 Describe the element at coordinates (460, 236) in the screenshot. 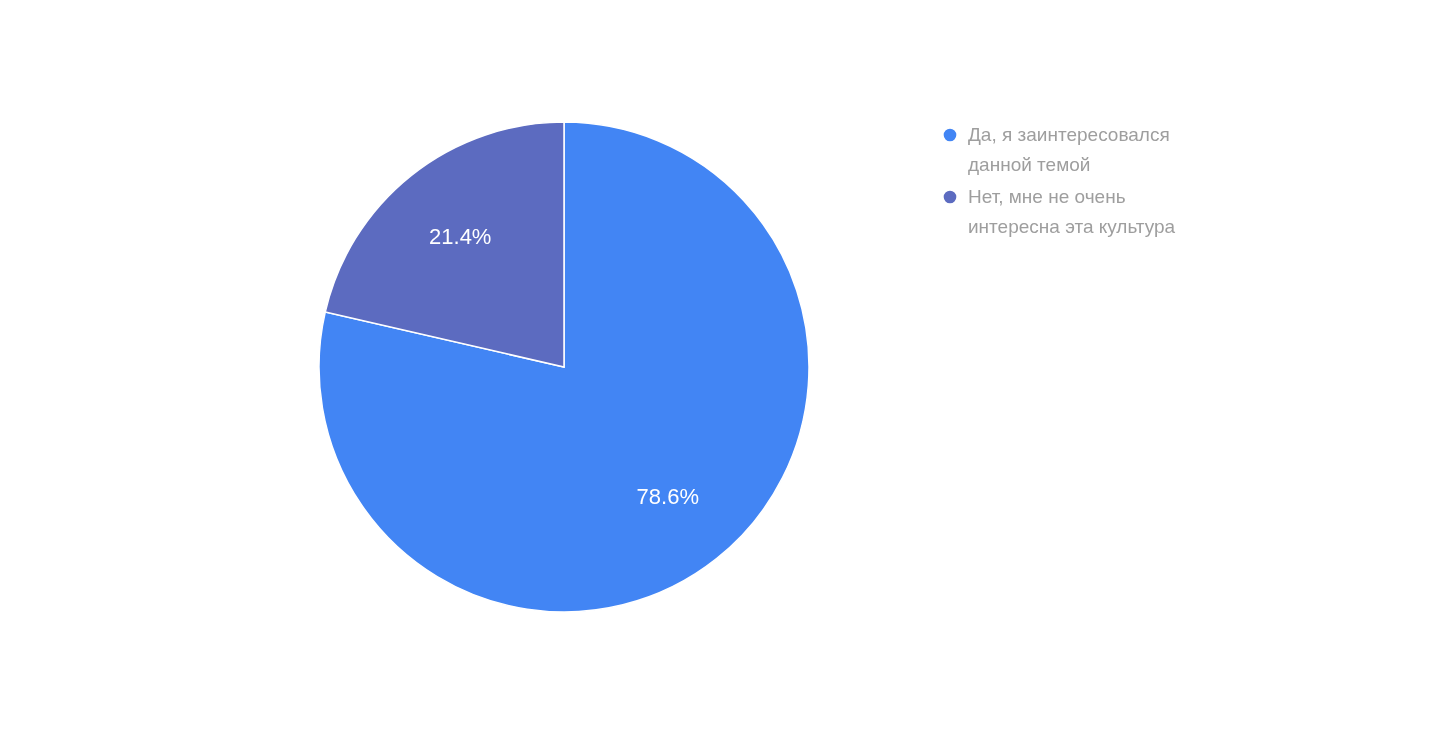

I see `data-label: 21.4%` at that location.